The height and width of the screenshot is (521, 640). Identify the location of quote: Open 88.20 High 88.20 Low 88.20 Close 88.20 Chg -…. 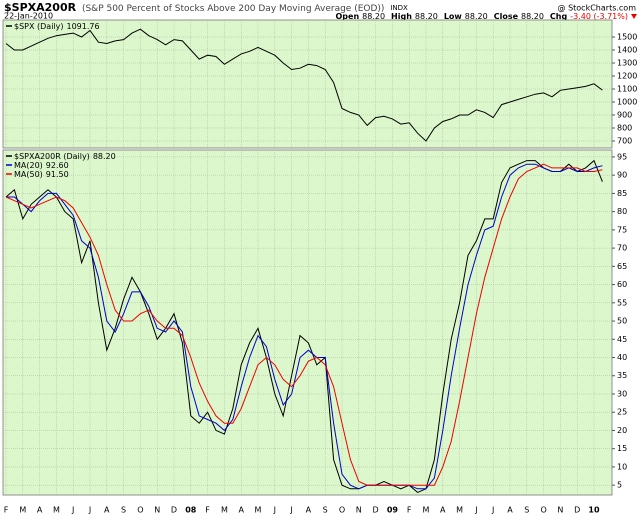
(481, 16).